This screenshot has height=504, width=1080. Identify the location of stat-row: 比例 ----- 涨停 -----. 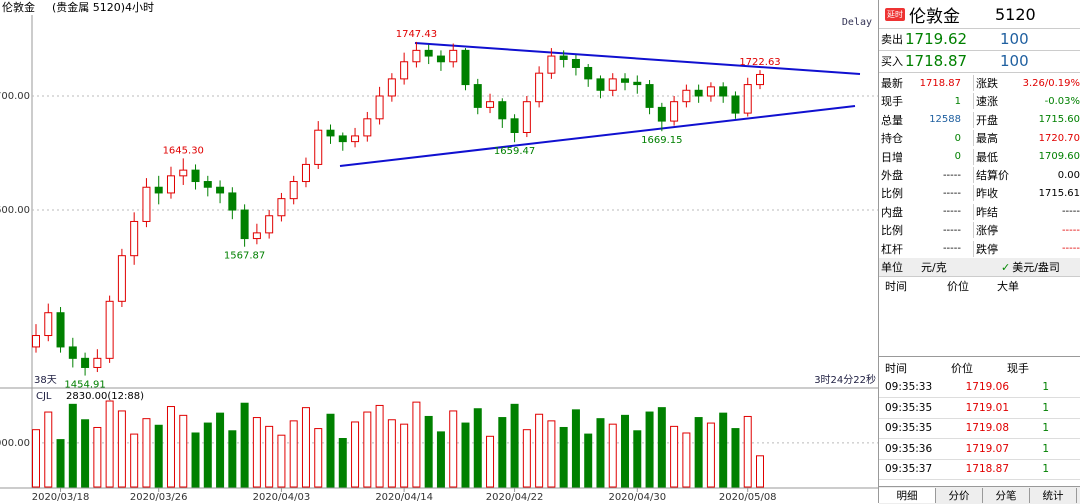
(979, 230).